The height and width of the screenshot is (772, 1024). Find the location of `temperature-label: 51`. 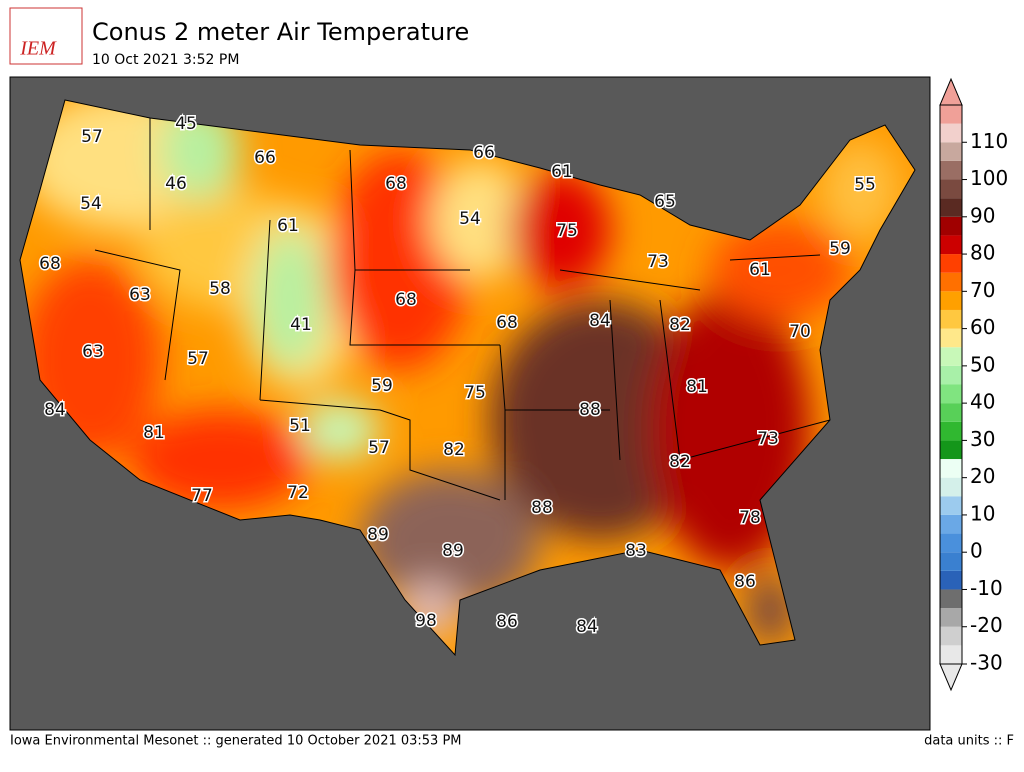

temperature-label: 51 is located at coordinates (300, 426).